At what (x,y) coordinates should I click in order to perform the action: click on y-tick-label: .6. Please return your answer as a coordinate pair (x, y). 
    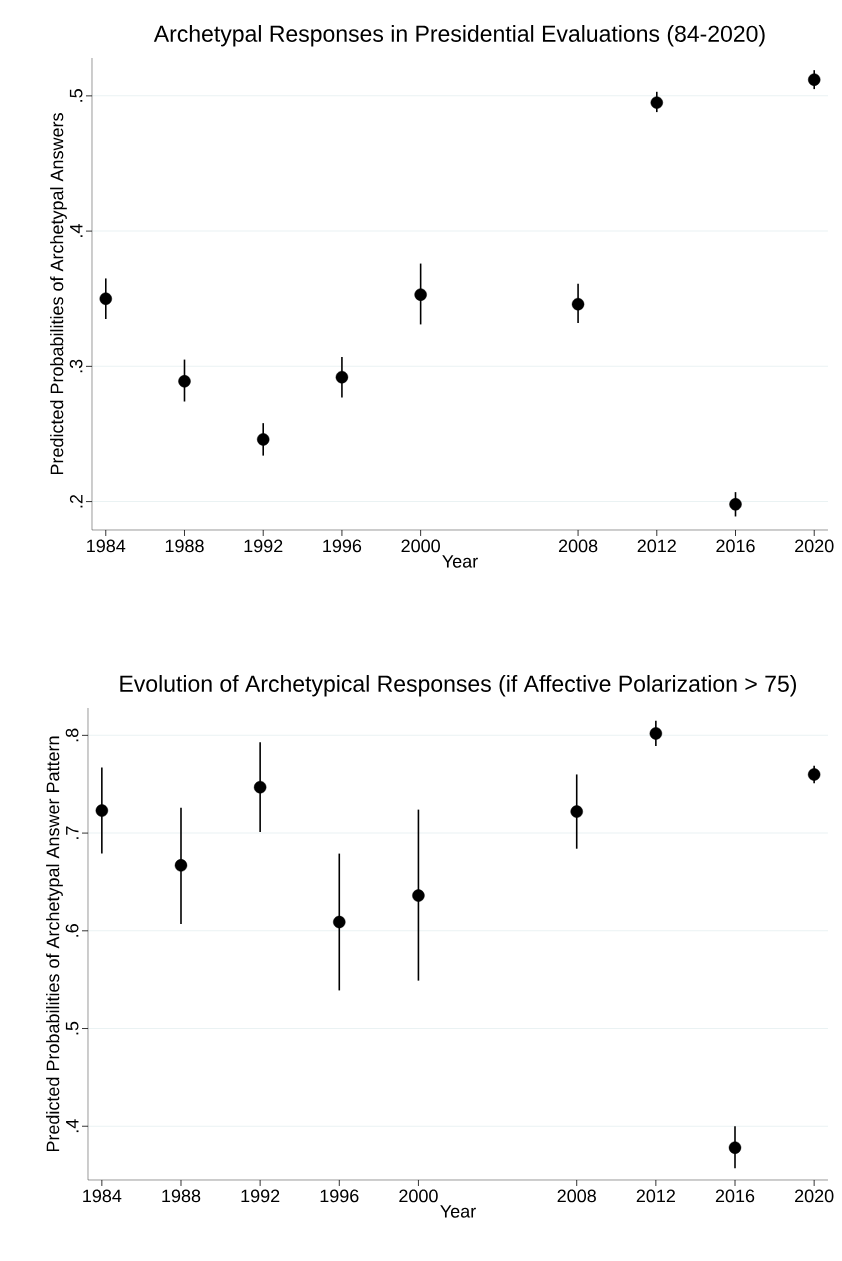
    Looking at the image, I should click on (72, 930).